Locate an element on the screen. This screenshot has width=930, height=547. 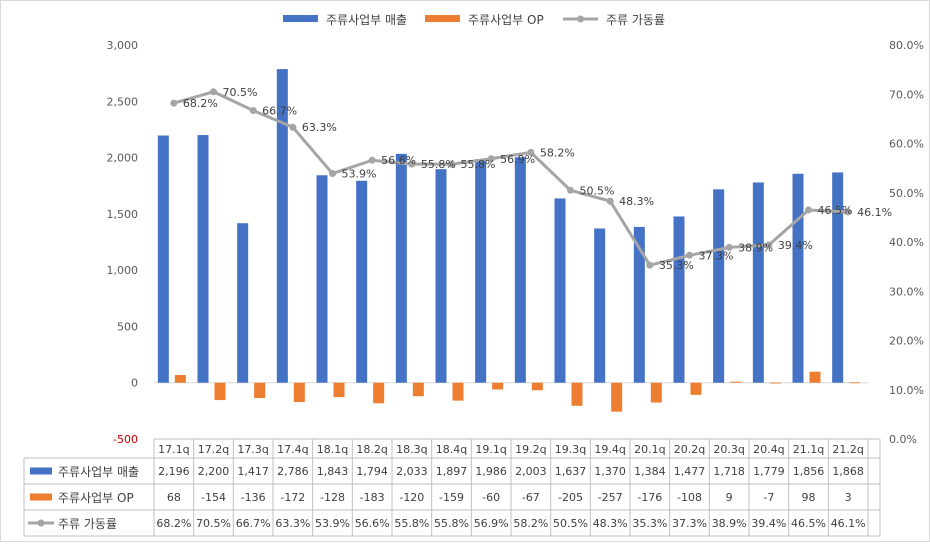
utilization-marker-20.1q is located at coordinates (650, 265).